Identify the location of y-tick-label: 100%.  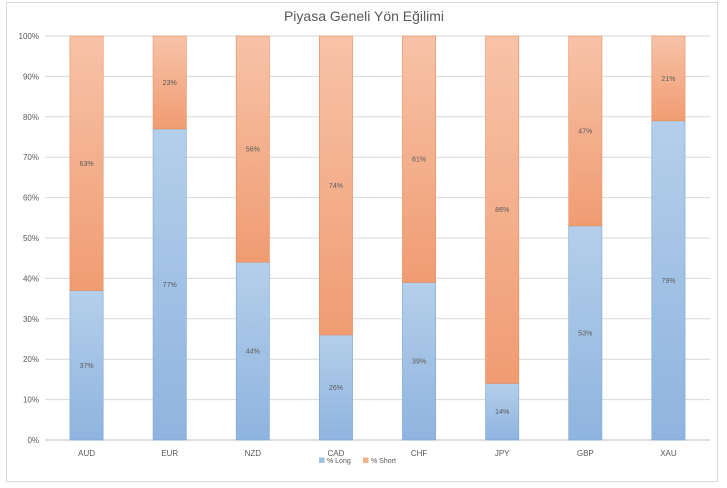
(29, 36).